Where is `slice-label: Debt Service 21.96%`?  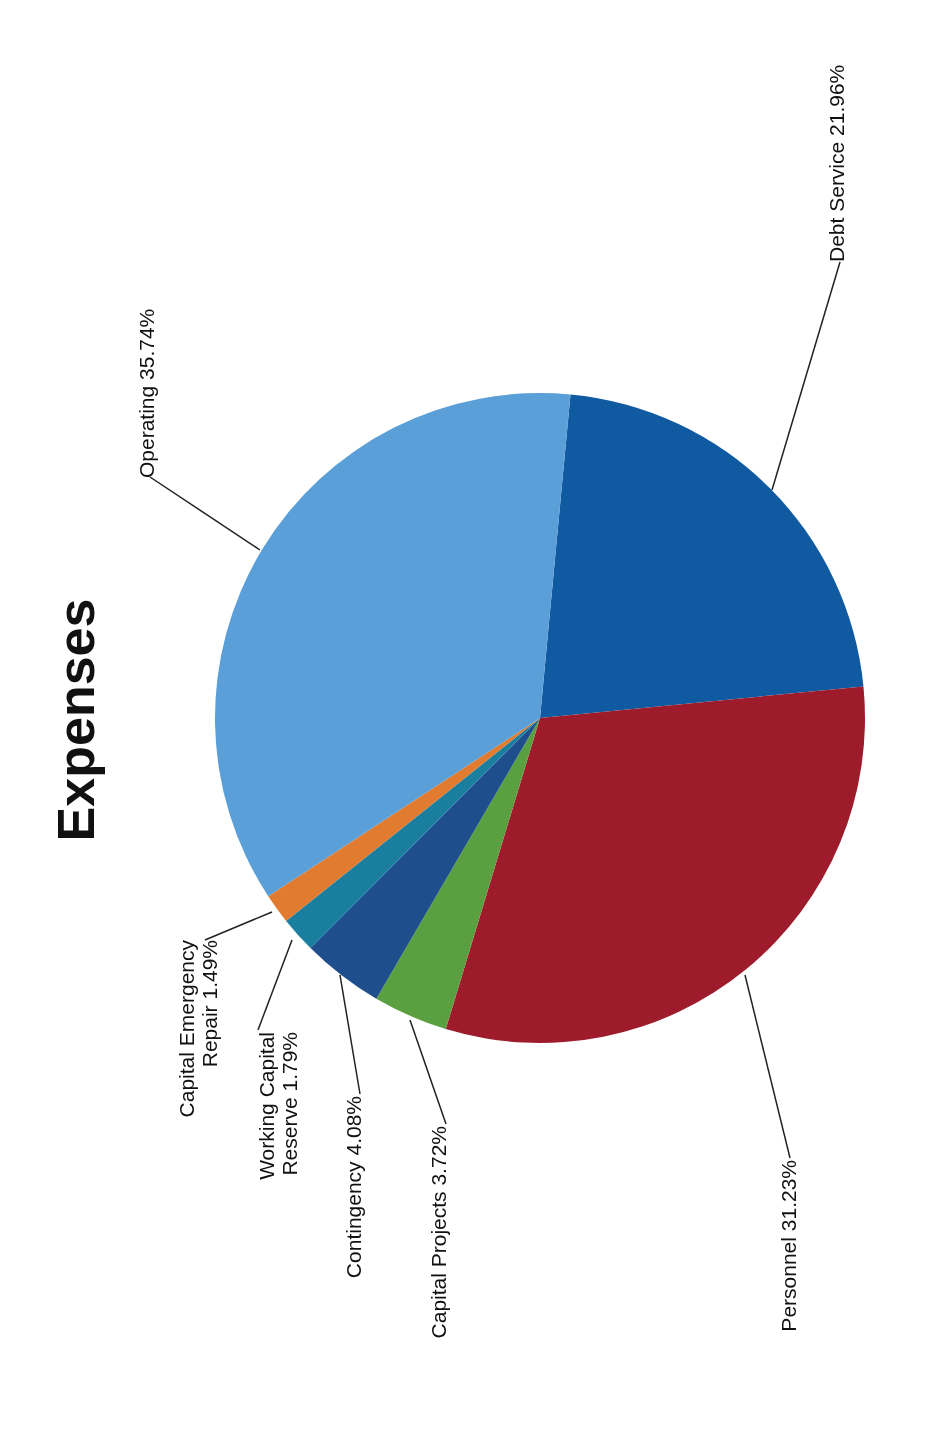
slice-label: Debt Service 21.96% is located at coordinates (836, 163).